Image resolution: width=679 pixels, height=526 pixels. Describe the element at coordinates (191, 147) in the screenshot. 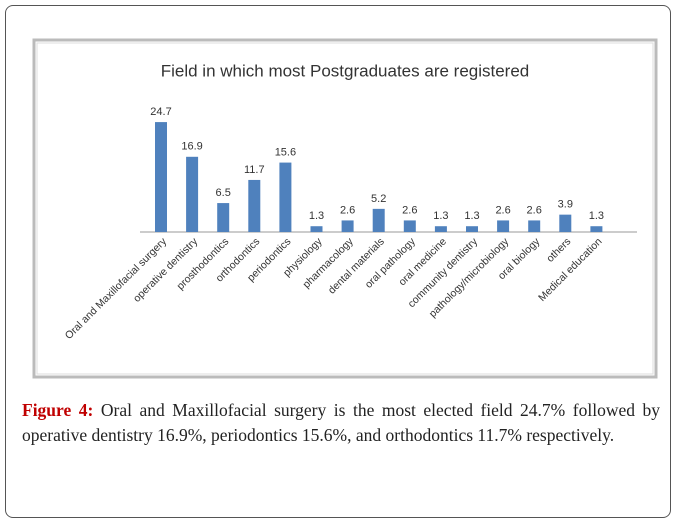

I see `data-label: 16.9` at that location.